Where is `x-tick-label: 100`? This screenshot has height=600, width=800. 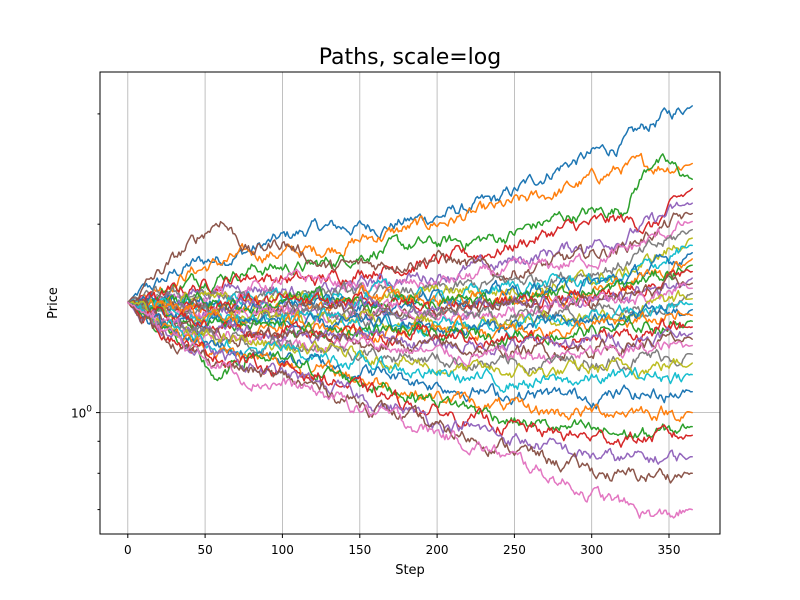 x-tick-label: 100 is located at coordinates (282, 550).